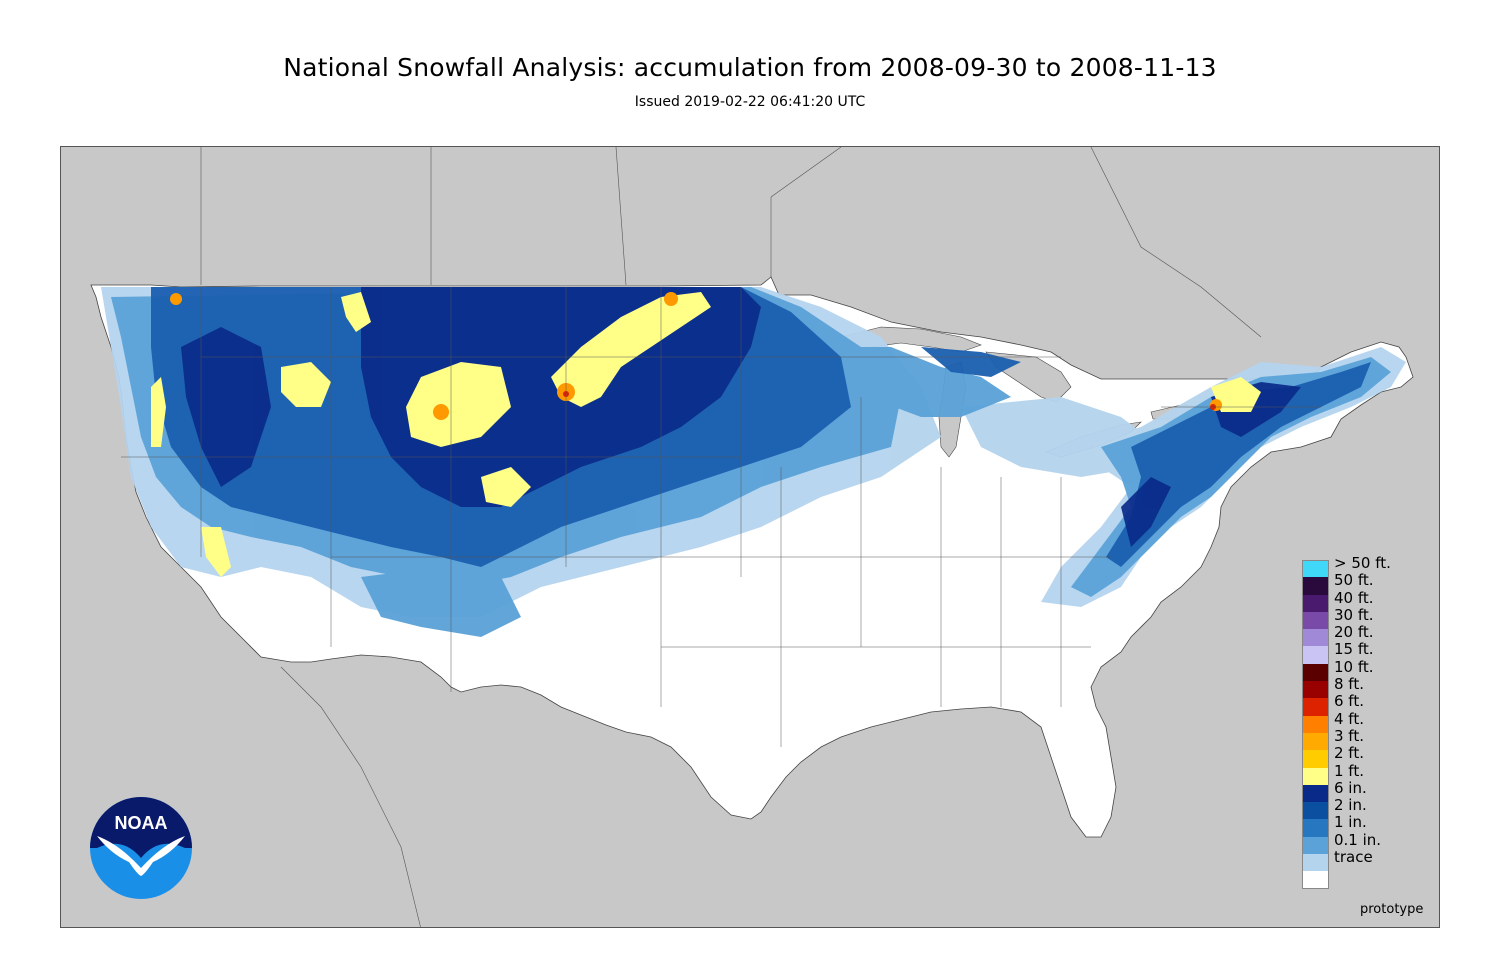 This screenshot has height=978, width=1500. Describe the element at coordinates (1392, 909) in the screenshot. I see `prototype-watermark: prototype` at that location.